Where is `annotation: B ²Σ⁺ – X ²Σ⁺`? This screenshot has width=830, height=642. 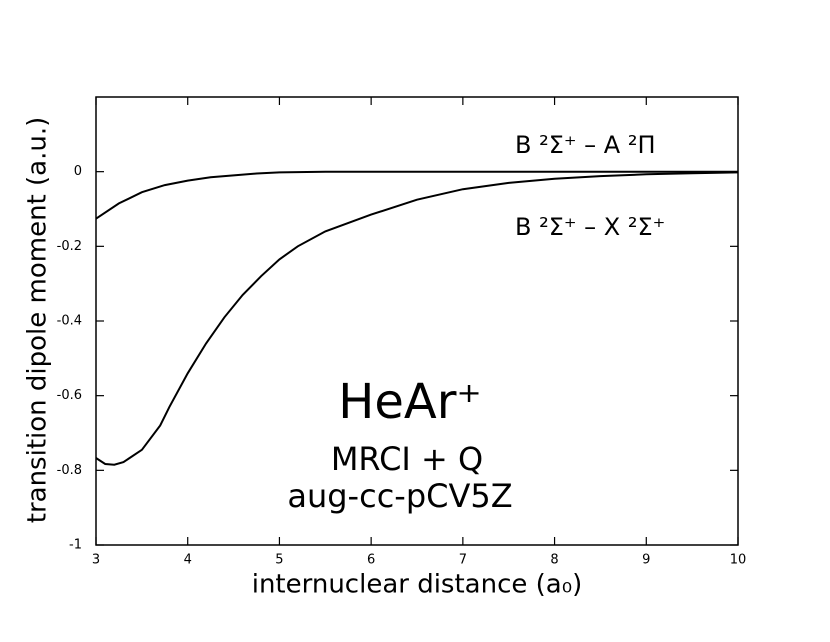
annotation: B ²Σ⁺ – X ²Σ⁺ is located at coordinates (590, 227).